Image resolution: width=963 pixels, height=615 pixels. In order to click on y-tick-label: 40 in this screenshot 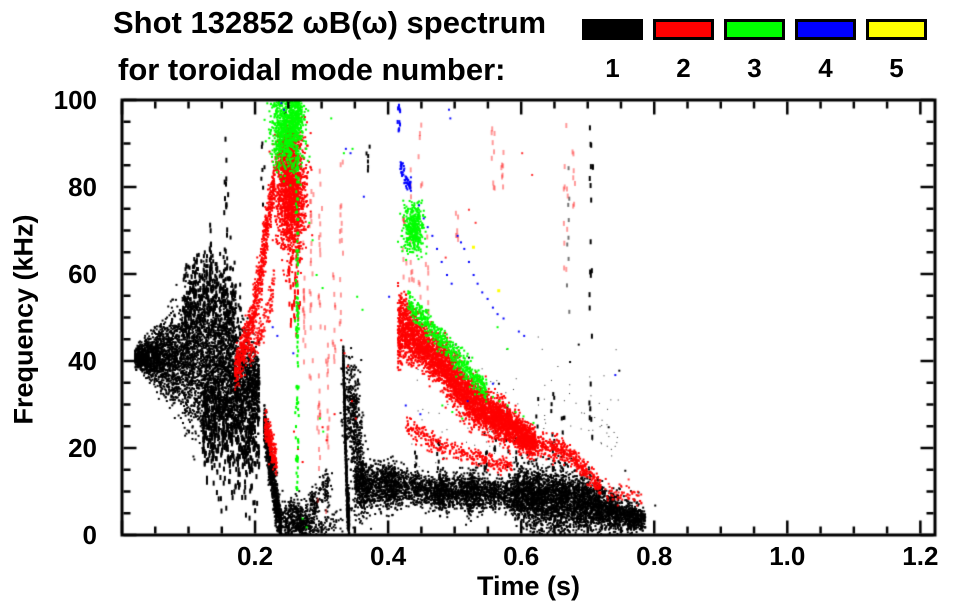, I will do `click(82, 361)`.